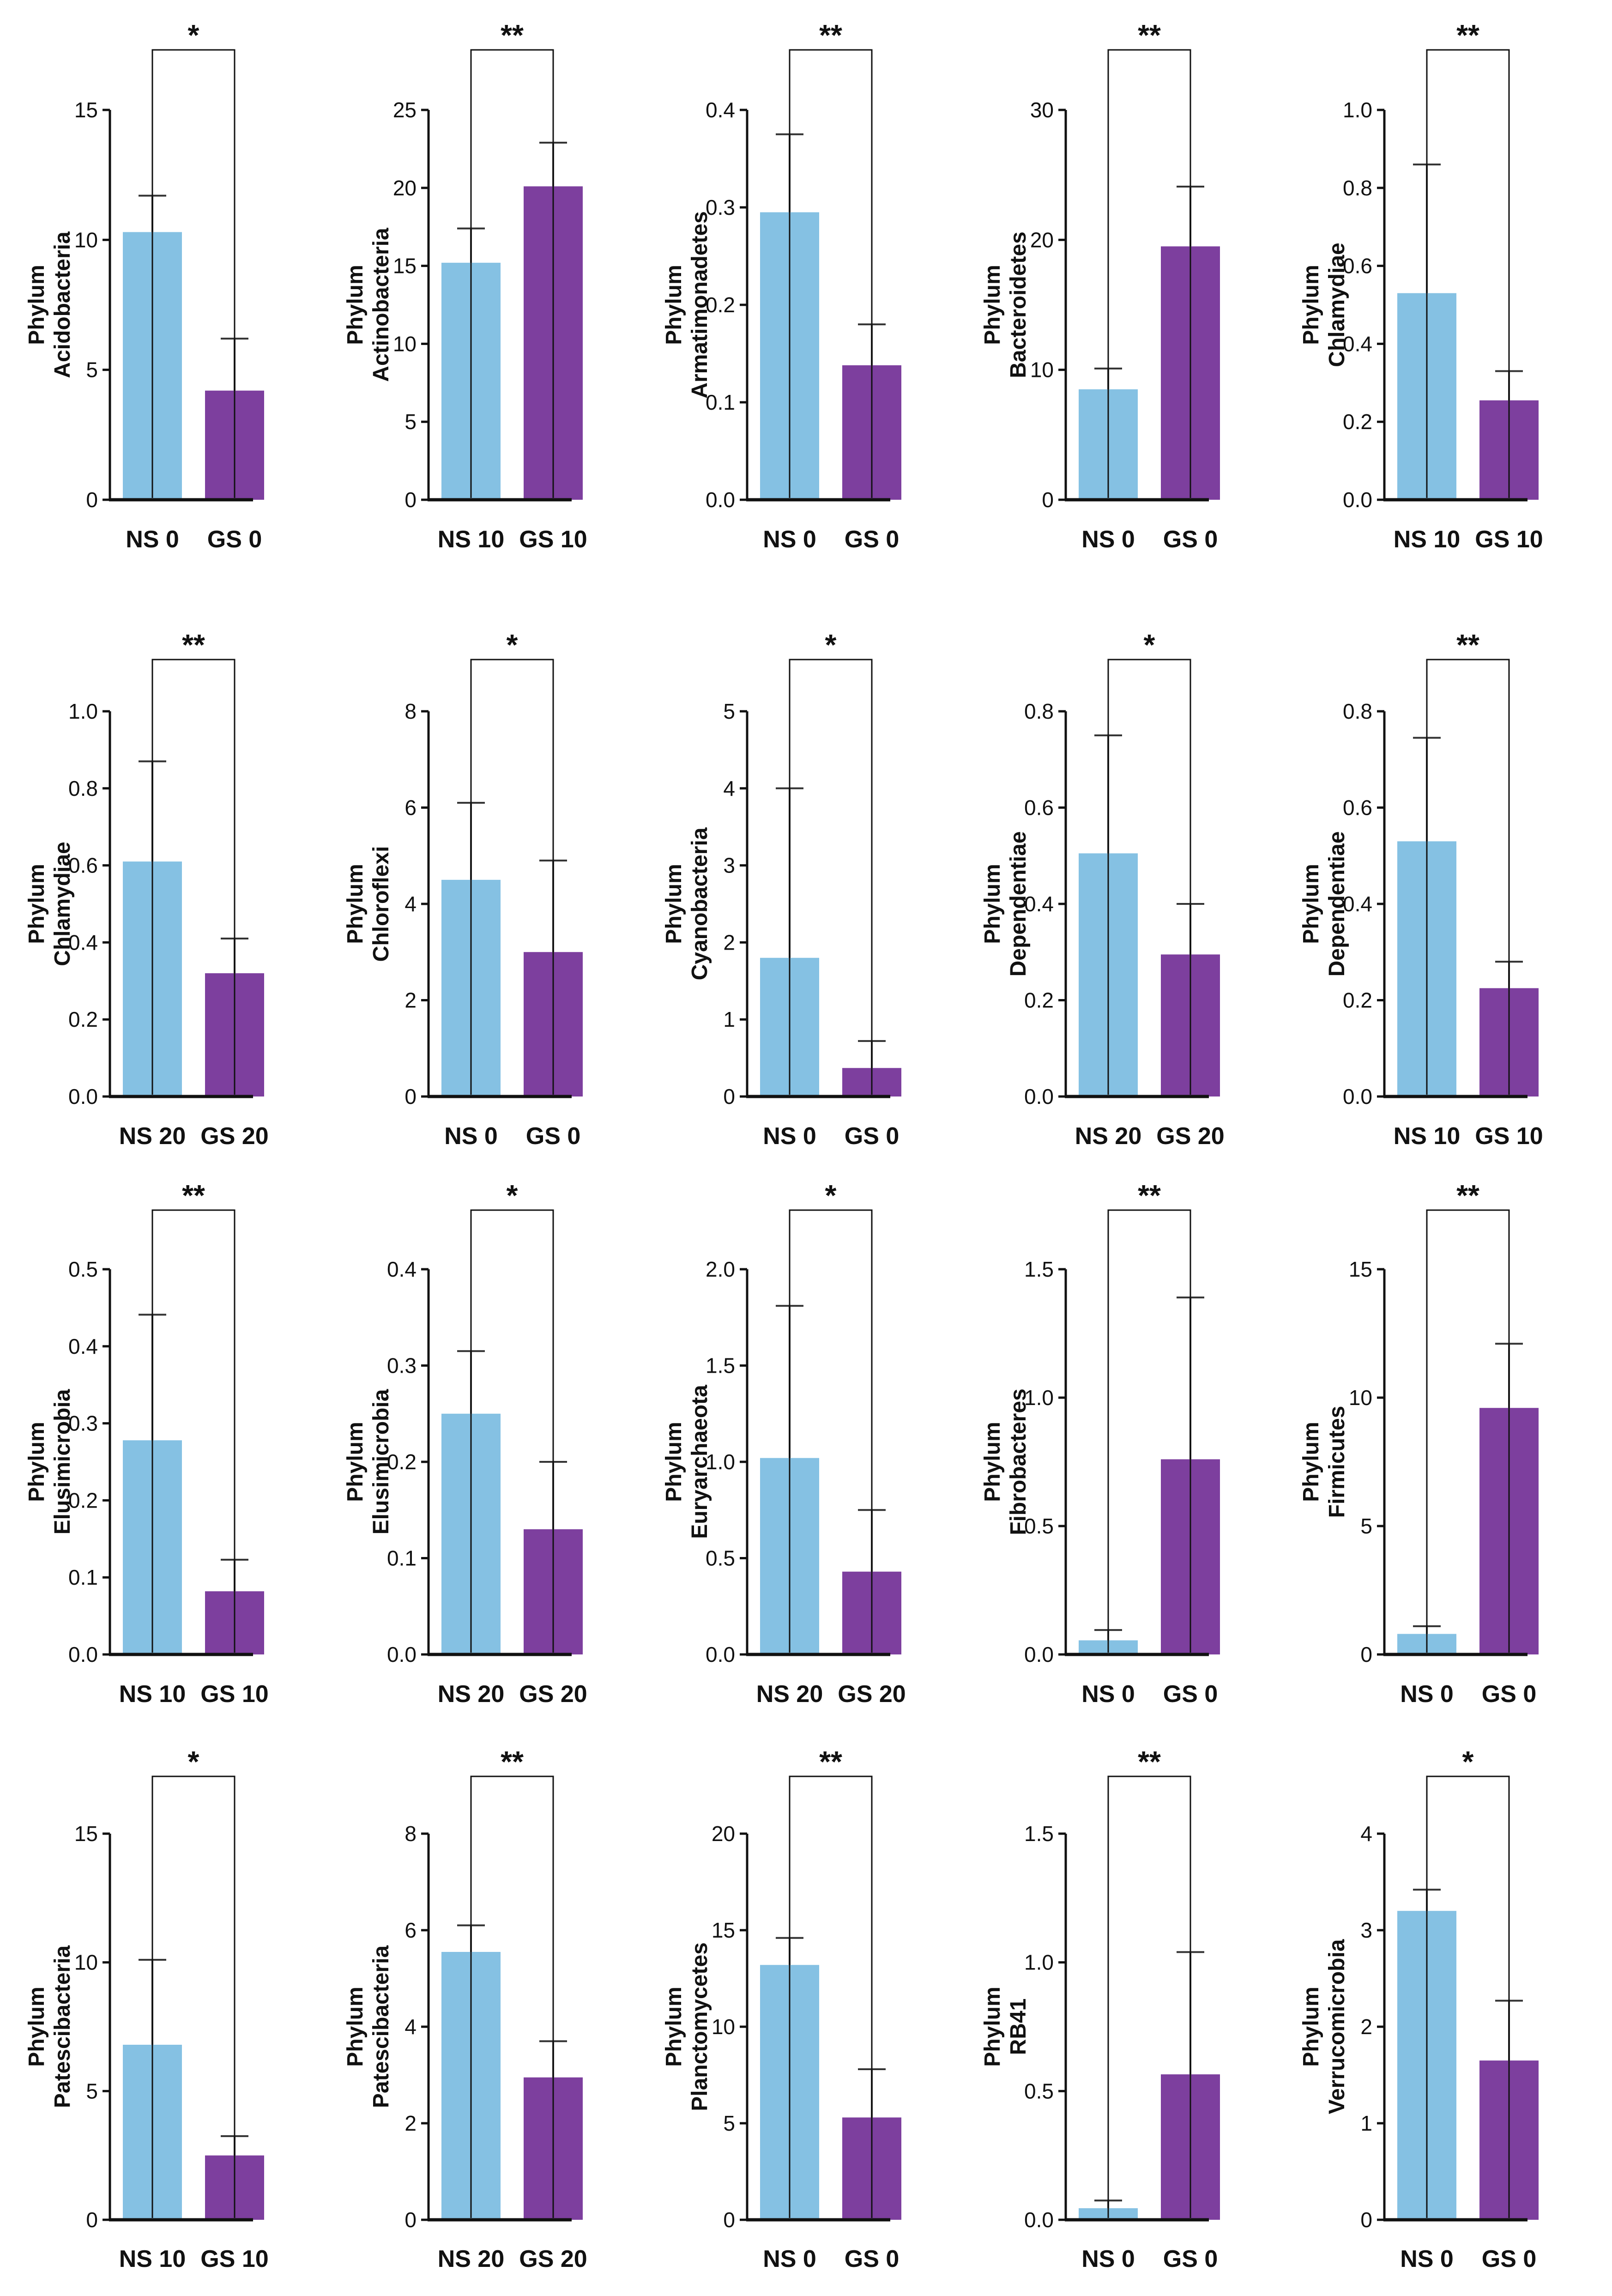  What do you see at coordinates (1042, 110) in the screenshot?
I see `y-tick-label: 30` at bounding box center [1042, 110].